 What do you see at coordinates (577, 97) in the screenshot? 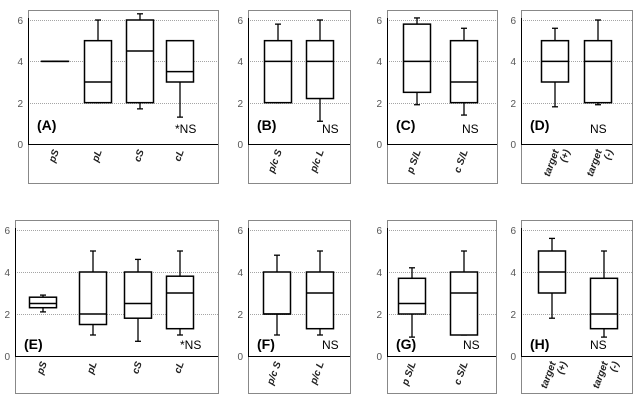
I see `panel-frame` at bounding box center [577, 97].